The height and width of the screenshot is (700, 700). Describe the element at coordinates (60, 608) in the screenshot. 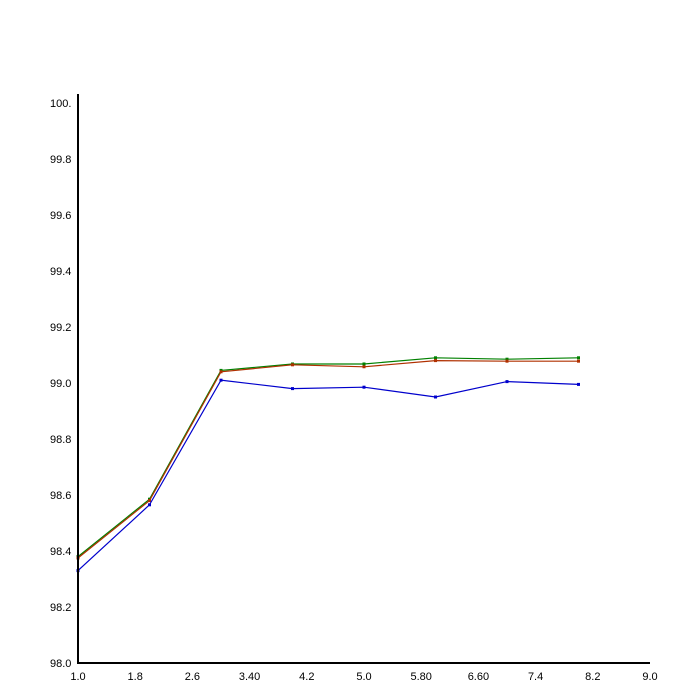

I see `y-tick-label: 98.2` at that location.